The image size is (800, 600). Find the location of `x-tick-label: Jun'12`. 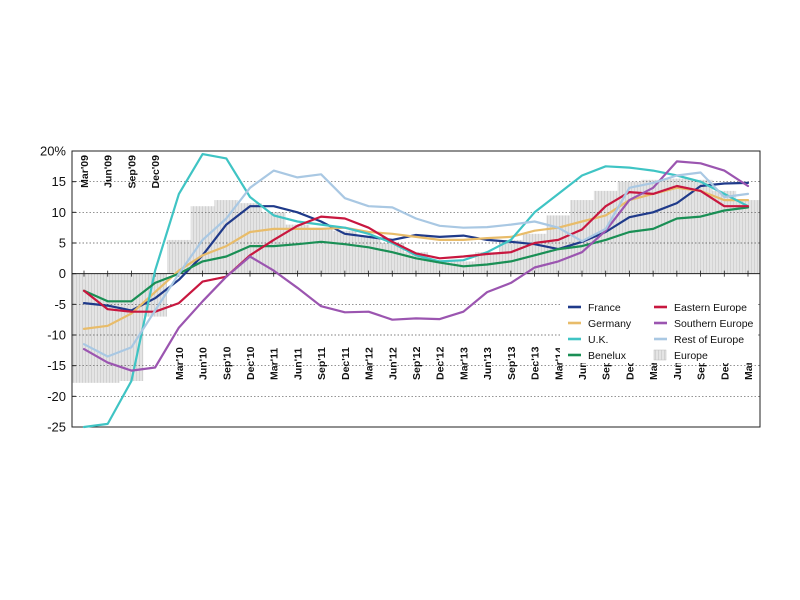

x-tick-label: Jun'12 is located at coordinates (393, 363).